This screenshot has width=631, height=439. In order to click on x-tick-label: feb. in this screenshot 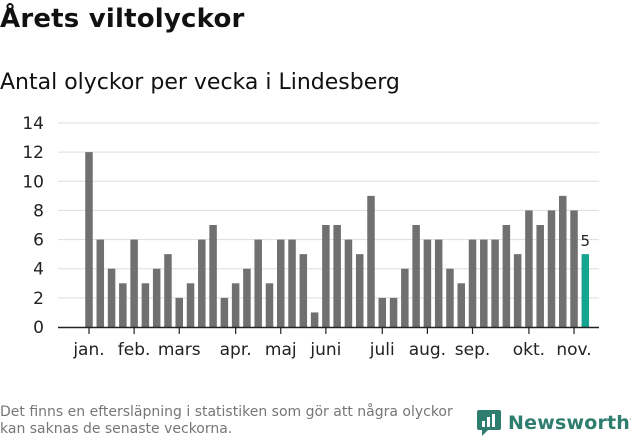, I will do `click(134, 350)`.